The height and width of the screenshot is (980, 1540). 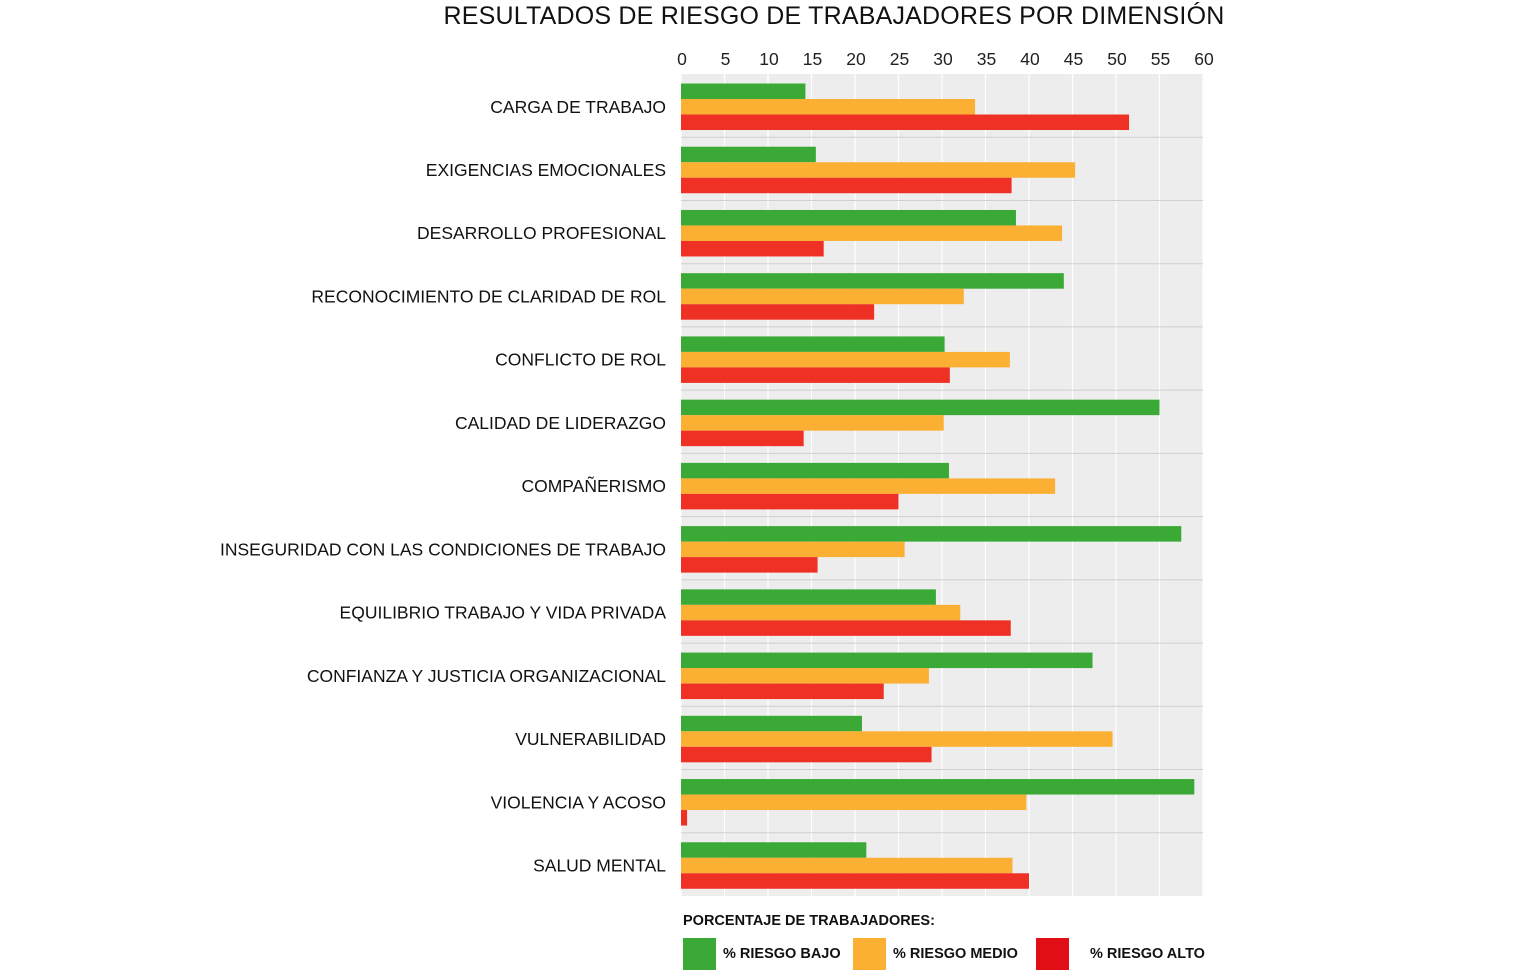 I want to click on bar-riesgo-alto-desarrollo-profesional, so click(x=752, y=248).